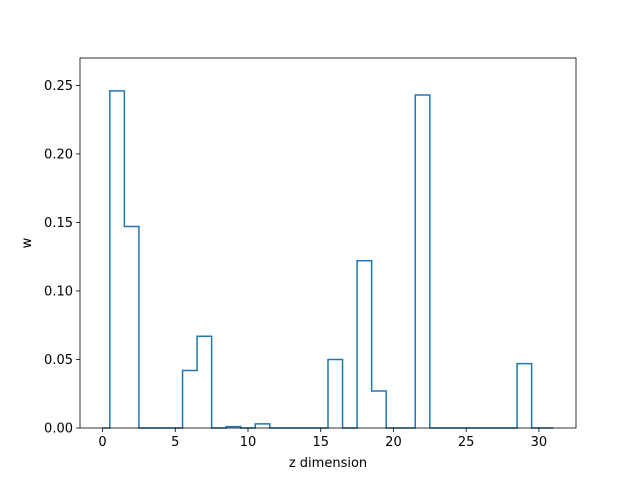 The width and height of the screenshot is (640, 480). Describe the element at coordinates (328, 463) in the screenshot. I see `x-axis-label: z dimension` at that location.